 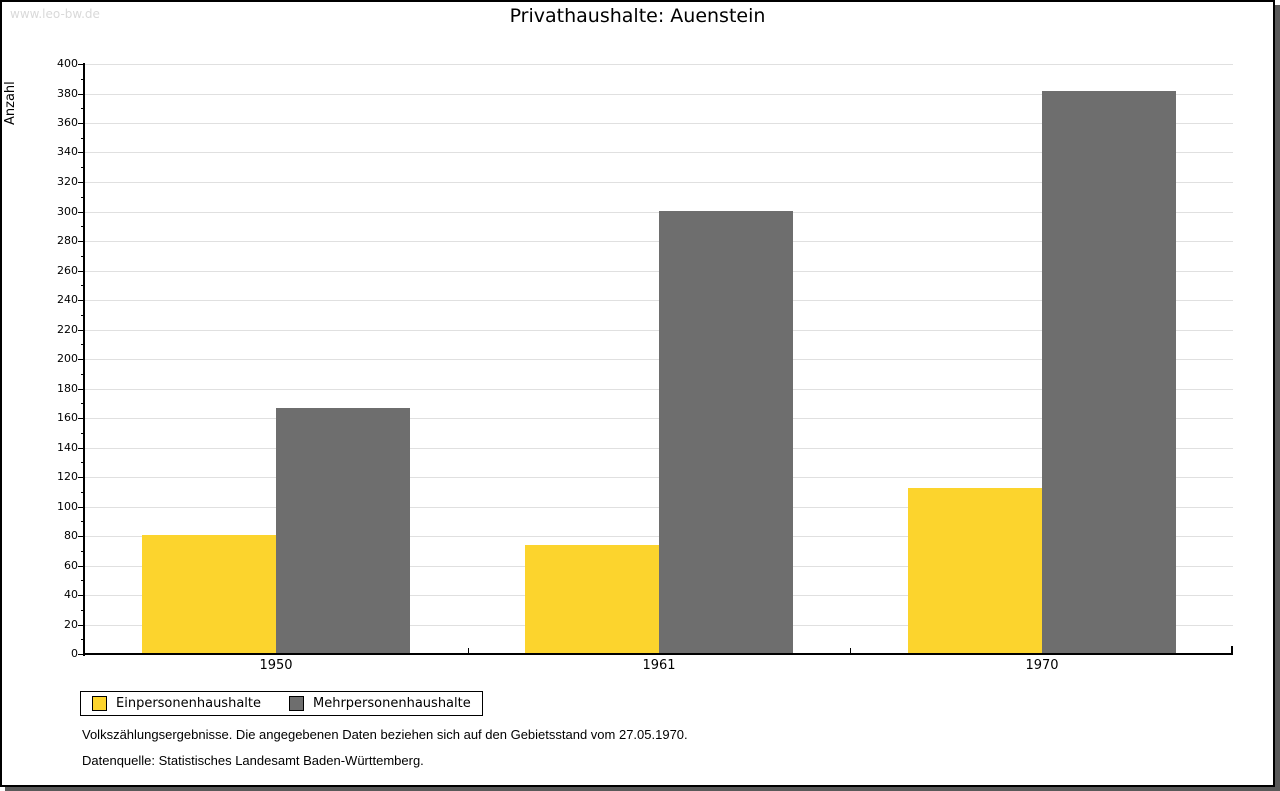 I want to click on y-tick-label: 60, so click(x=71, y=565).